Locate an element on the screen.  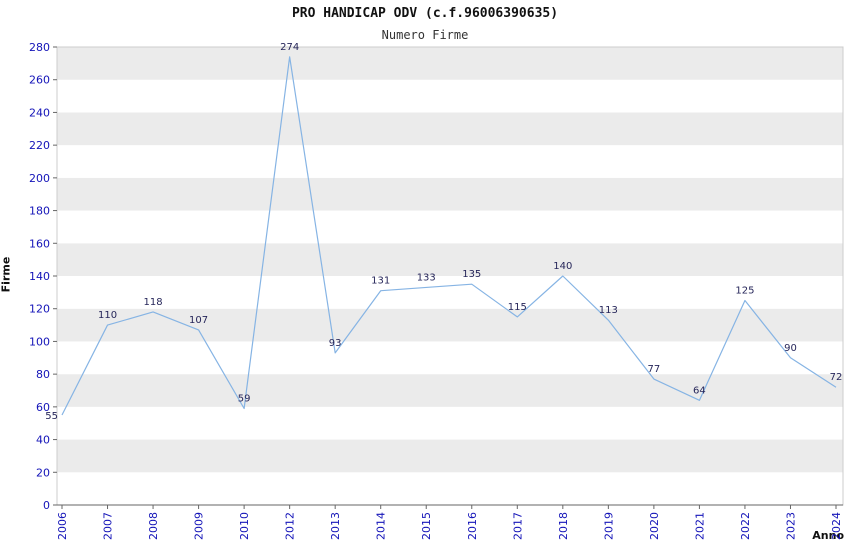
x-tick-label: 2008 is located at coordinates (153, 526).